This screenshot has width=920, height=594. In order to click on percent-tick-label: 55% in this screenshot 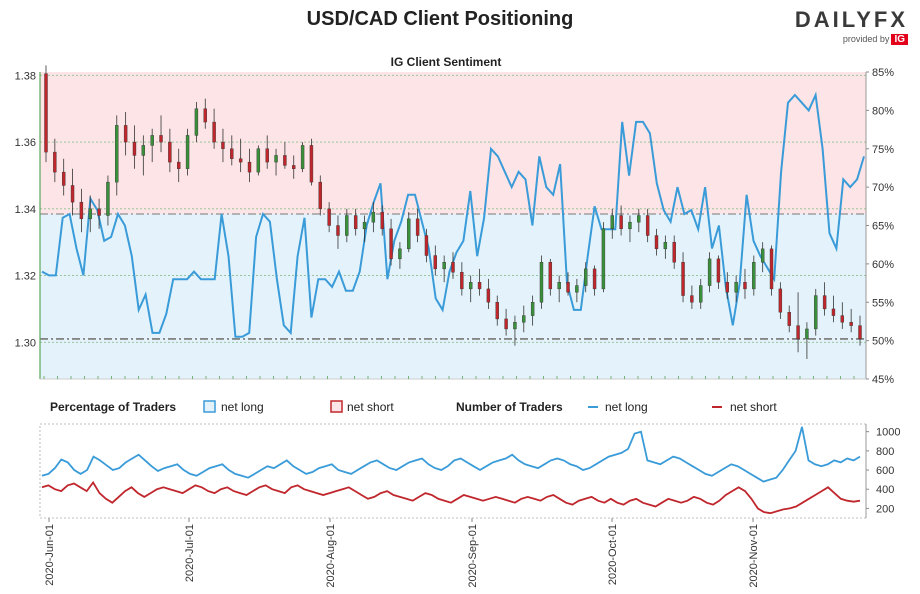, I will do `click(883, 303)`.